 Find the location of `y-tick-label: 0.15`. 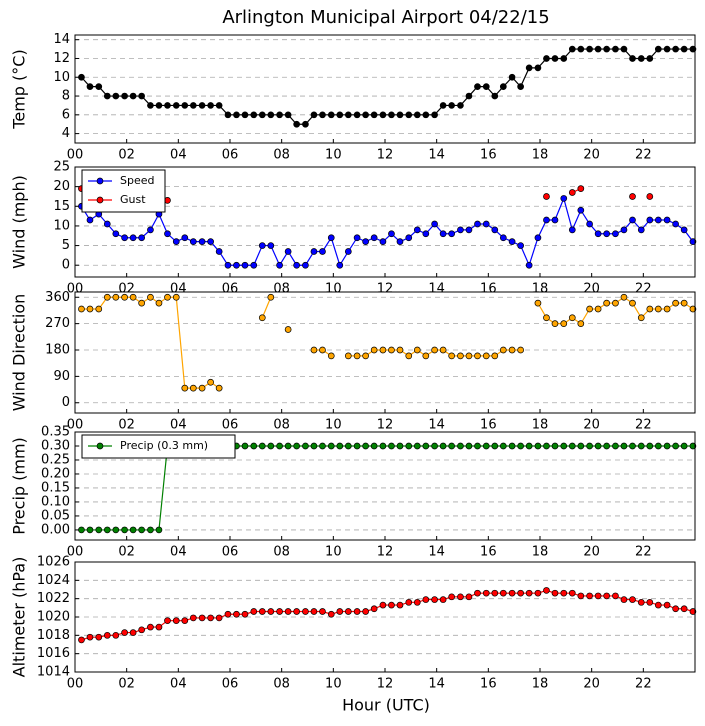

y-tick-label: 0.15 is located at coordinates (55, 487).